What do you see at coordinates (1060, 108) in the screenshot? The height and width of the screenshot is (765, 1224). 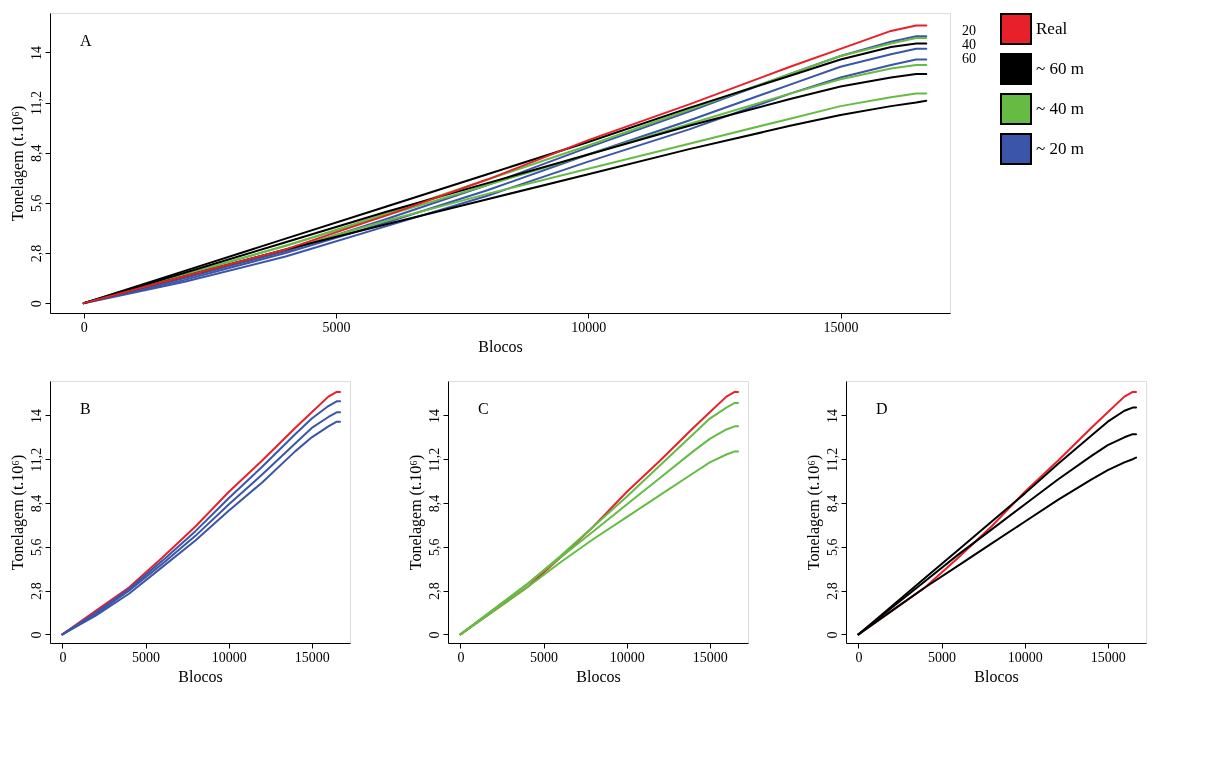 I see `legend-label: ~ 40 m` at bounding box center [1060, 108].